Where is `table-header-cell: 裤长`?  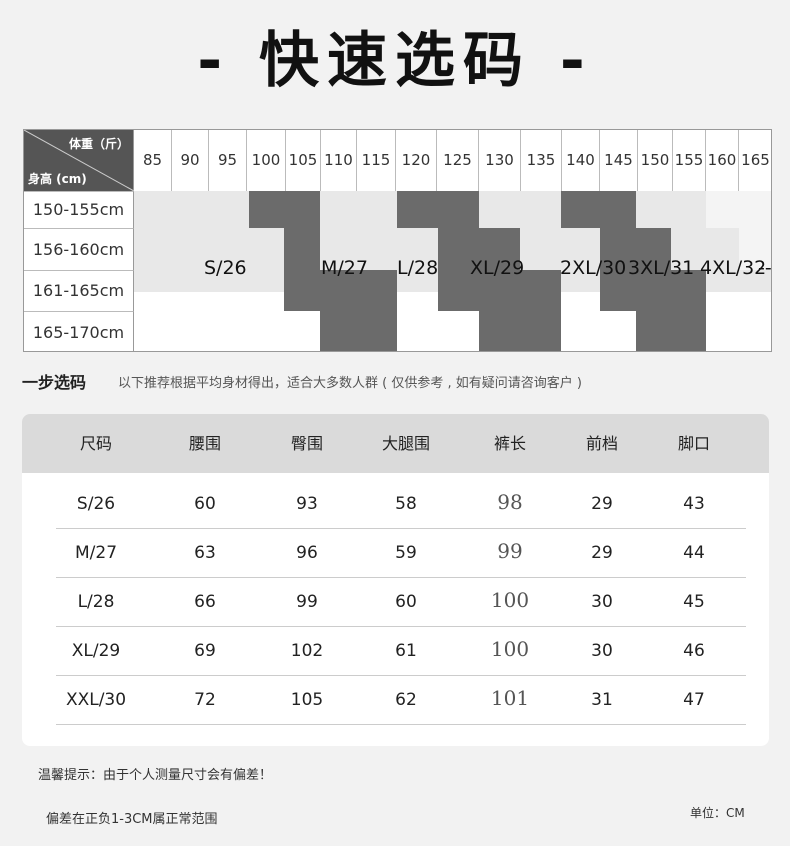 table-header-cell: 裤长 is located at coordinates (509, 443).